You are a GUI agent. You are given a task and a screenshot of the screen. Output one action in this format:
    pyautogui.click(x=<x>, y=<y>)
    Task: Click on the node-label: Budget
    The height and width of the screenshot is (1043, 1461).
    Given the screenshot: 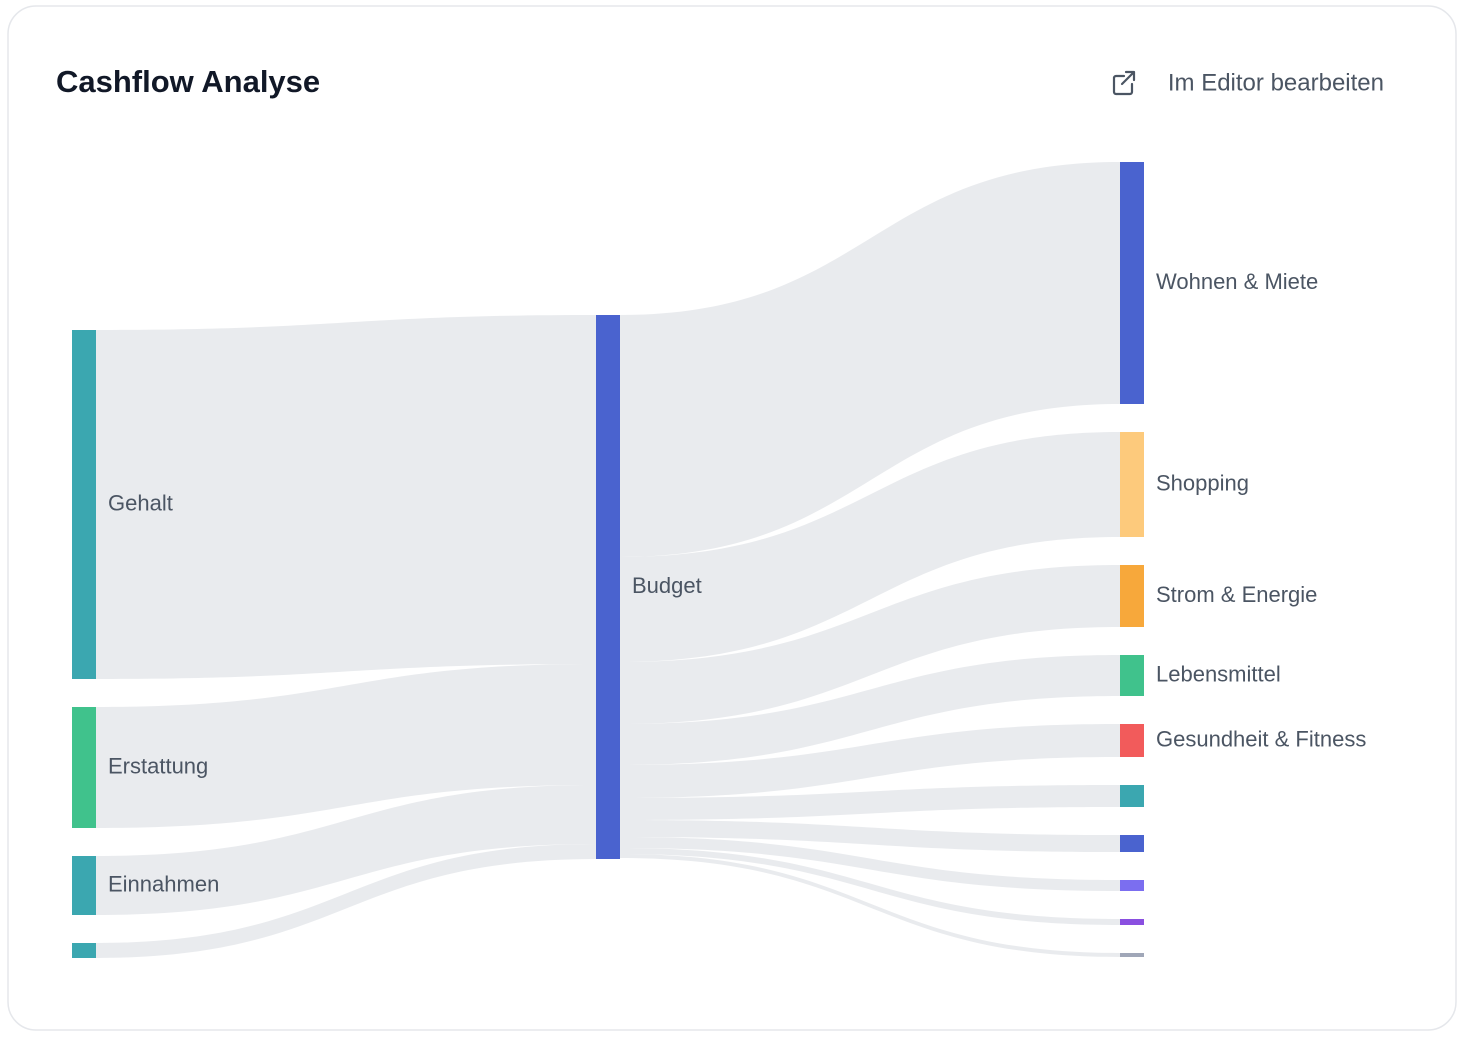 What is the action you would take?
    pyautogui.click(x=667, y=585)
    